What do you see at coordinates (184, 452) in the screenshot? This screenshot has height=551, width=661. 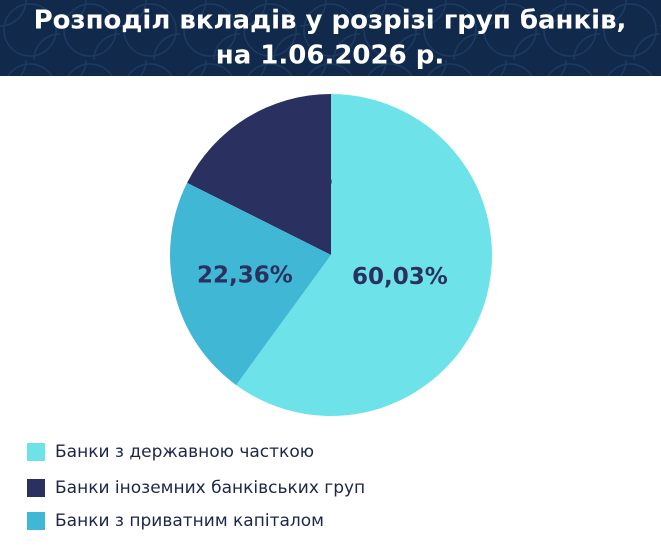 I see `legend-label: Банки з державною часткою` at bounding box center [184, 452].